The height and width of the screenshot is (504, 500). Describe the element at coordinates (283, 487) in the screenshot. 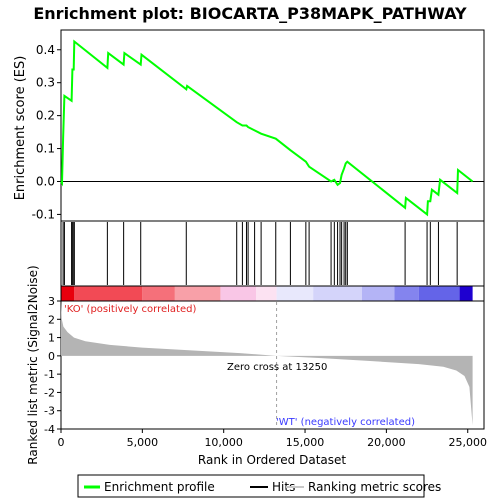

I see `legend-label: Hits` at that location.